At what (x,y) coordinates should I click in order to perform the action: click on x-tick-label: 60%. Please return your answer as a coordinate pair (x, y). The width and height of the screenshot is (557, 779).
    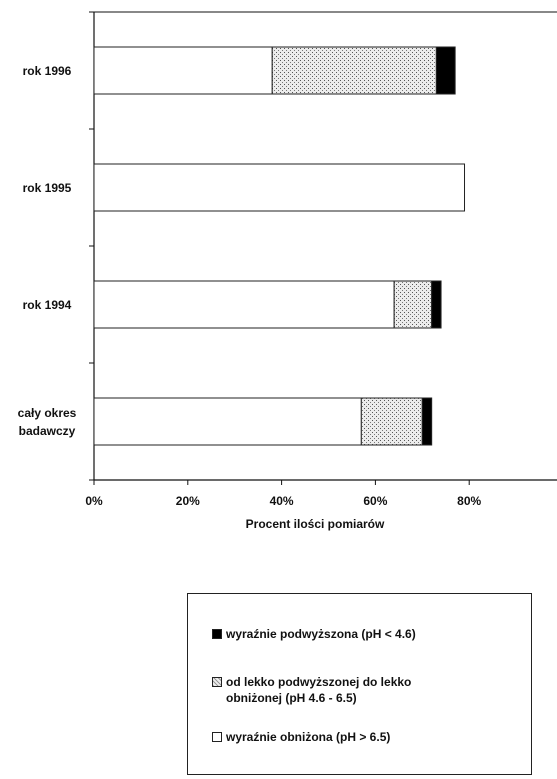
    Looking at the image, I should click on (375, 501).